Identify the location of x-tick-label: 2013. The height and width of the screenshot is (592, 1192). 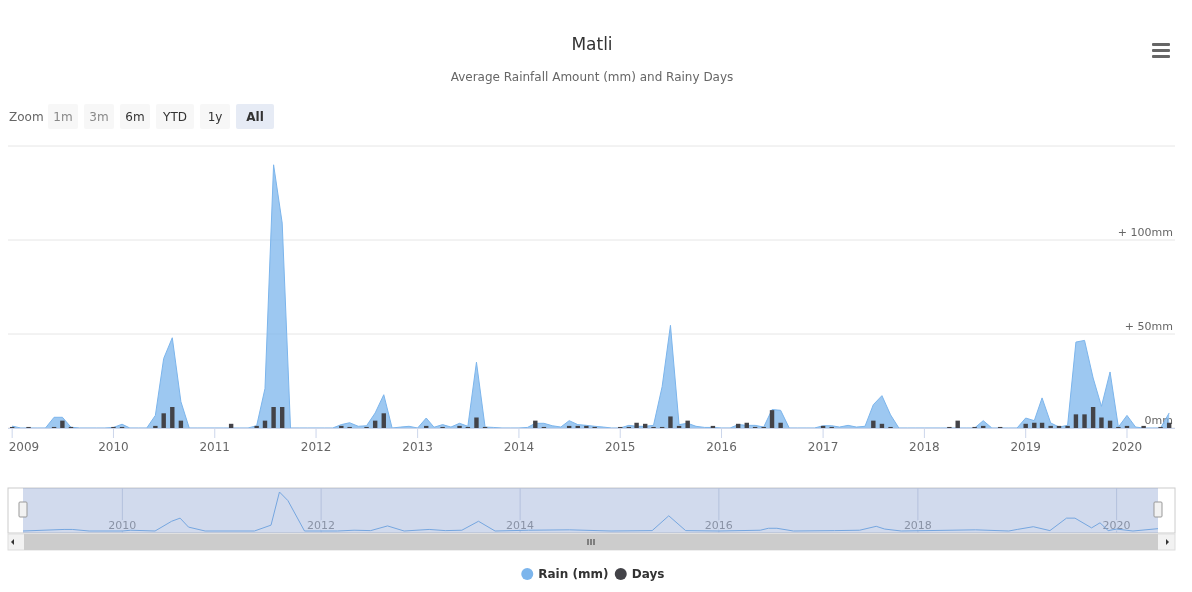
(417, 447).